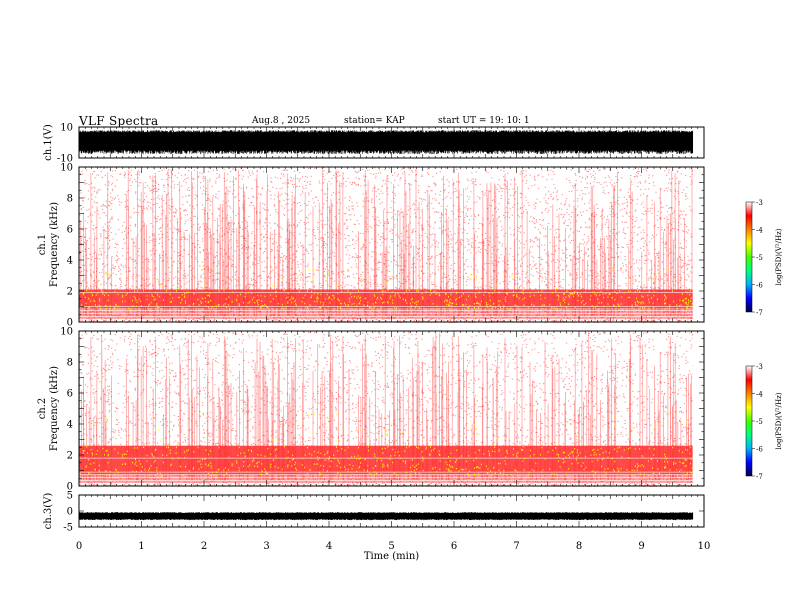  Describe the element at coordinates (391, 556) in the screenshot. I see `time-axis-label: Time (min)` at that location.